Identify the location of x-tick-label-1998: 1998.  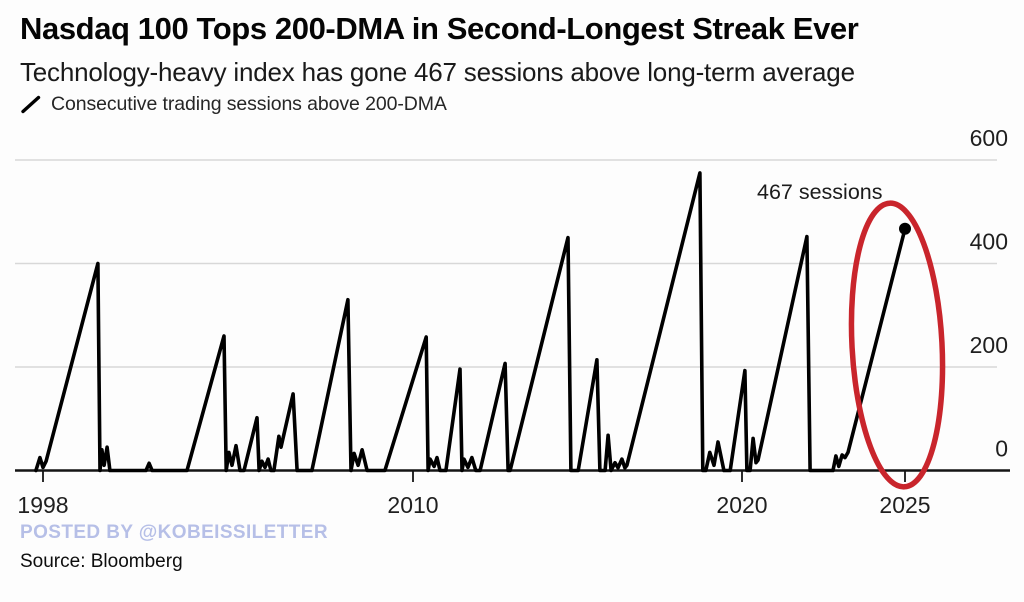
(42, 505).